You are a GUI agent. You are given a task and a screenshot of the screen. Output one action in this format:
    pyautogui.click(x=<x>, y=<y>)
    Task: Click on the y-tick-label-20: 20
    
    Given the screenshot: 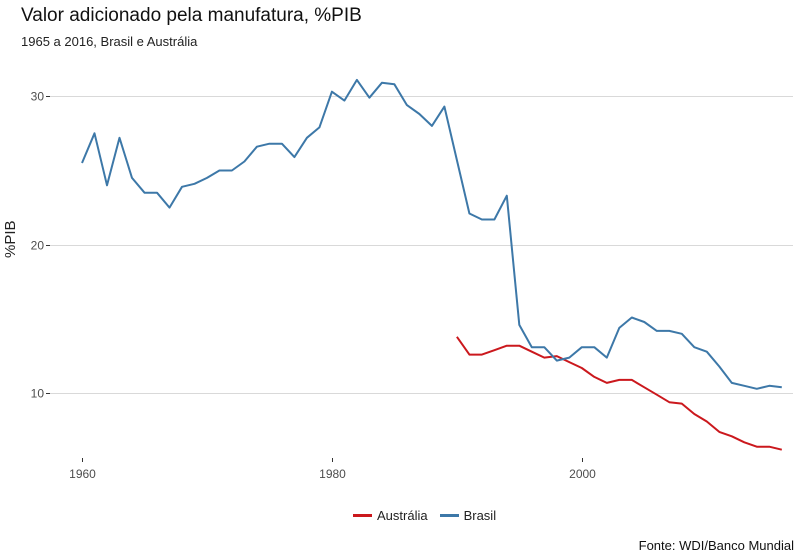 What is the action you would take?
    pyautogui.click(x=38, y=246)
    